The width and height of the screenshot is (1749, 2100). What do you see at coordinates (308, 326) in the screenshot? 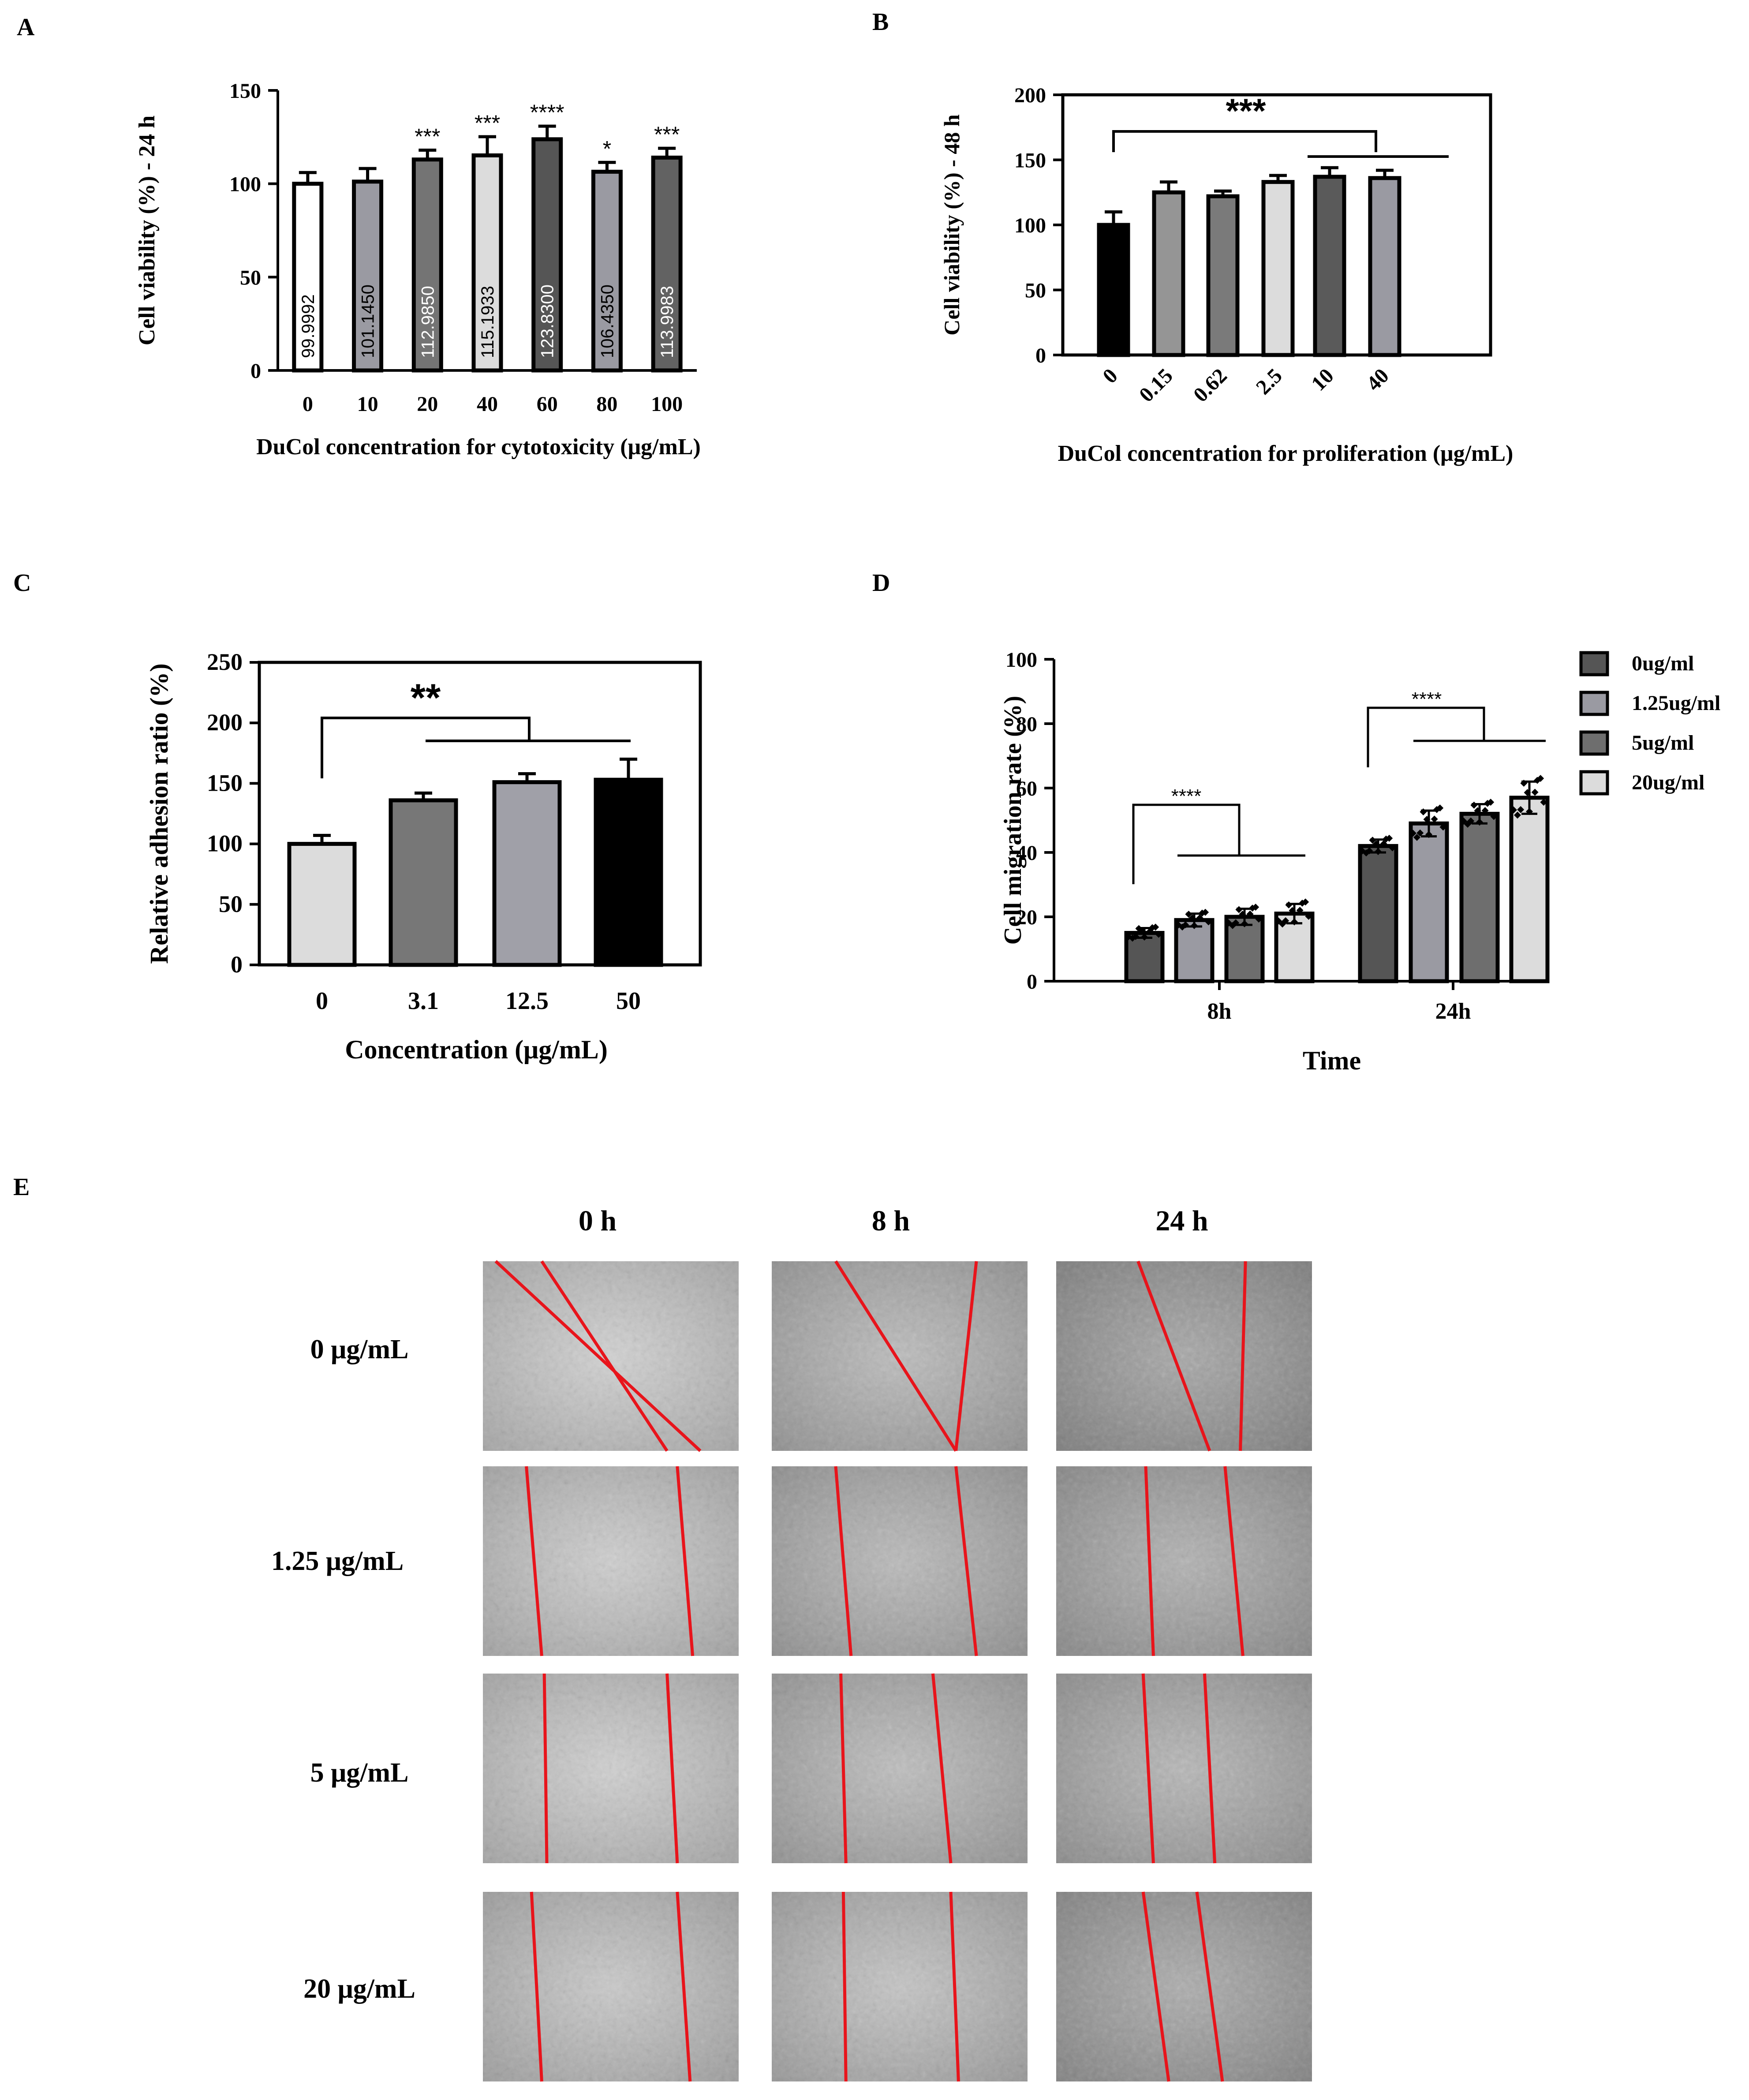
I see `bar-value-label: 99.9992` at bounding box center [308, 326].